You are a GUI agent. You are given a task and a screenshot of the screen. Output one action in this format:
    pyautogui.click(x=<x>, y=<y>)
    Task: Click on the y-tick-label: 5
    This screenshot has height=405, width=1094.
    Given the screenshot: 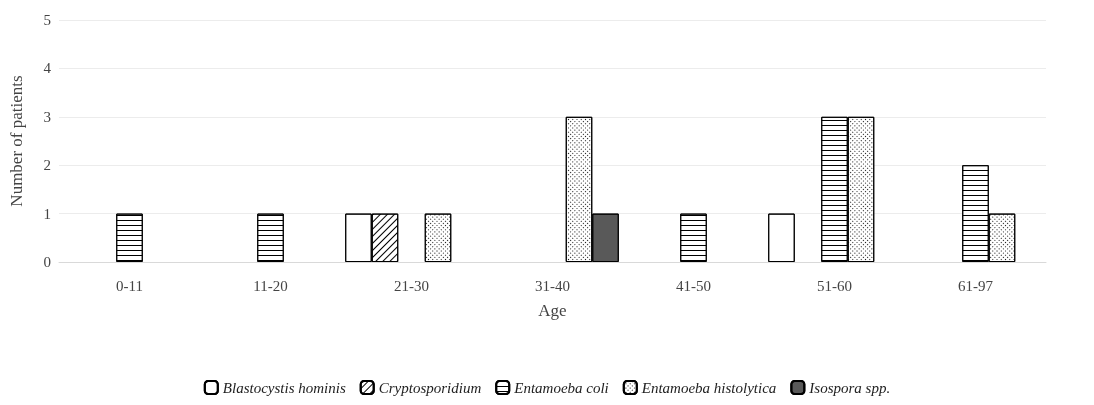 What is the action you would take?
    pyautogui.click(x=47, y=20)
    